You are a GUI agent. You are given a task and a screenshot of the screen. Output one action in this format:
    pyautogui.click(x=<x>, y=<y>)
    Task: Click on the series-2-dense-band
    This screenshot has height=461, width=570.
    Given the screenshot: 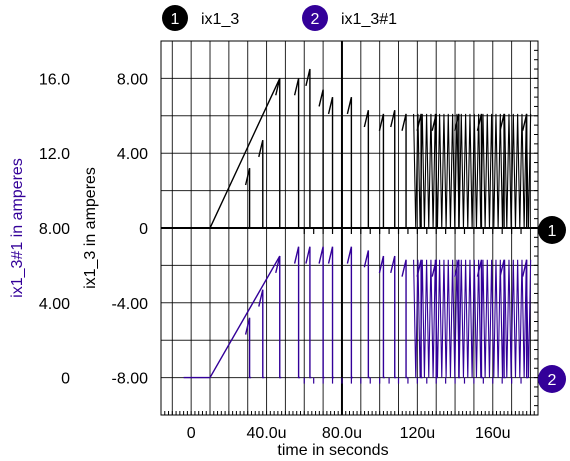 What is the action you would take?
    pyautogui.click(x=472, y=318)
    